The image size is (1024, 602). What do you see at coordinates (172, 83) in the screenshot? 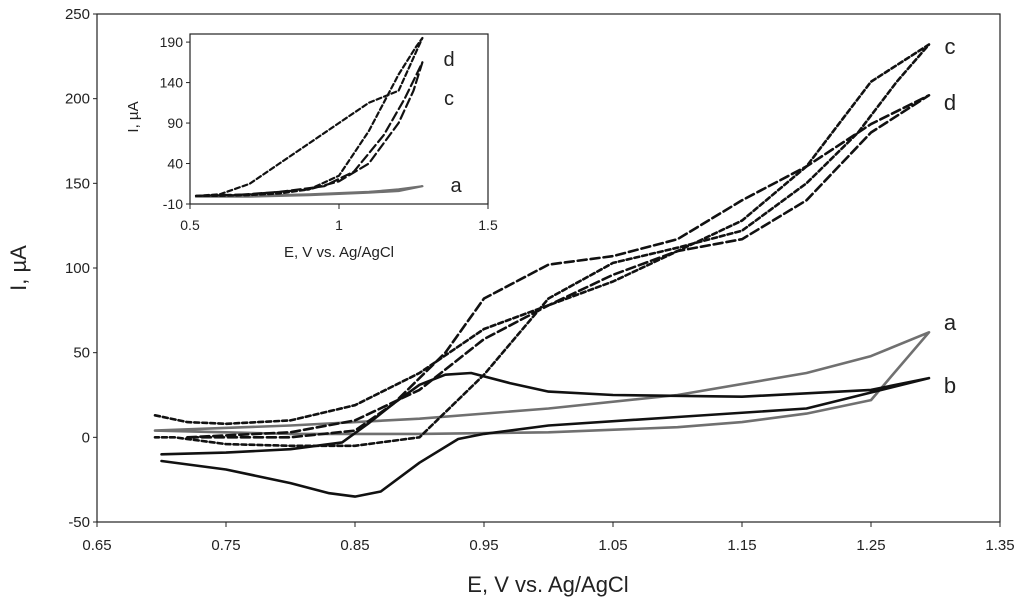
I see `inset-y-tick-label: 140` at bounding box center [172, 83].